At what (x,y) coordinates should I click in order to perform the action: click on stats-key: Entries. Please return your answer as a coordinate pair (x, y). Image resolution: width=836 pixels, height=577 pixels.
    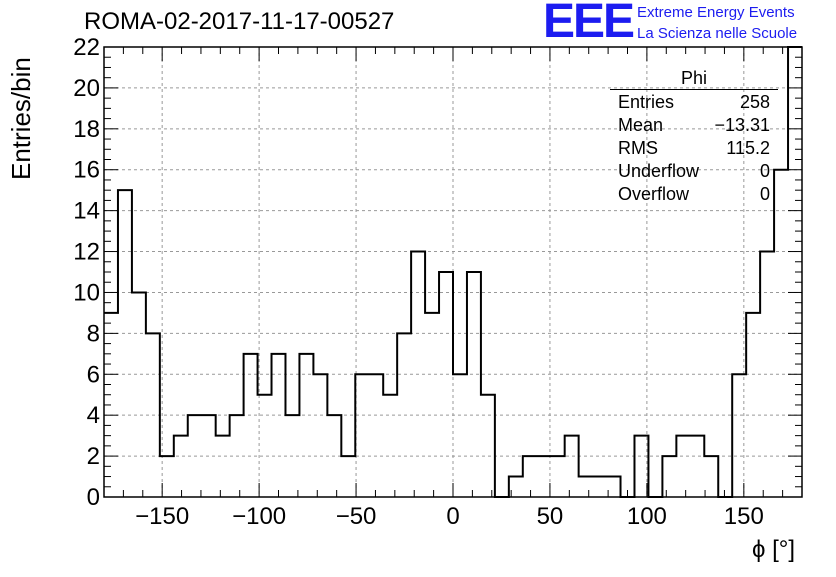
    Looking at the image, I should click on (646, 102).